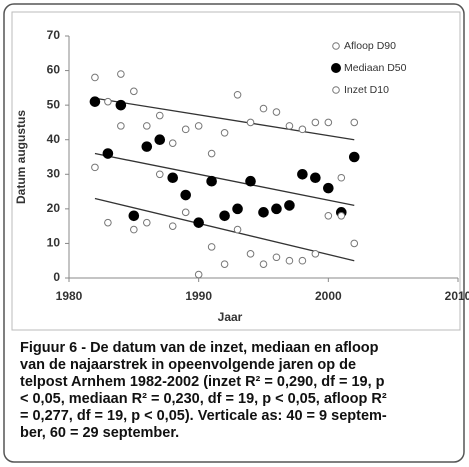  I want to click on caption-line: ber, 60 = 29 september., so click(100, 433).